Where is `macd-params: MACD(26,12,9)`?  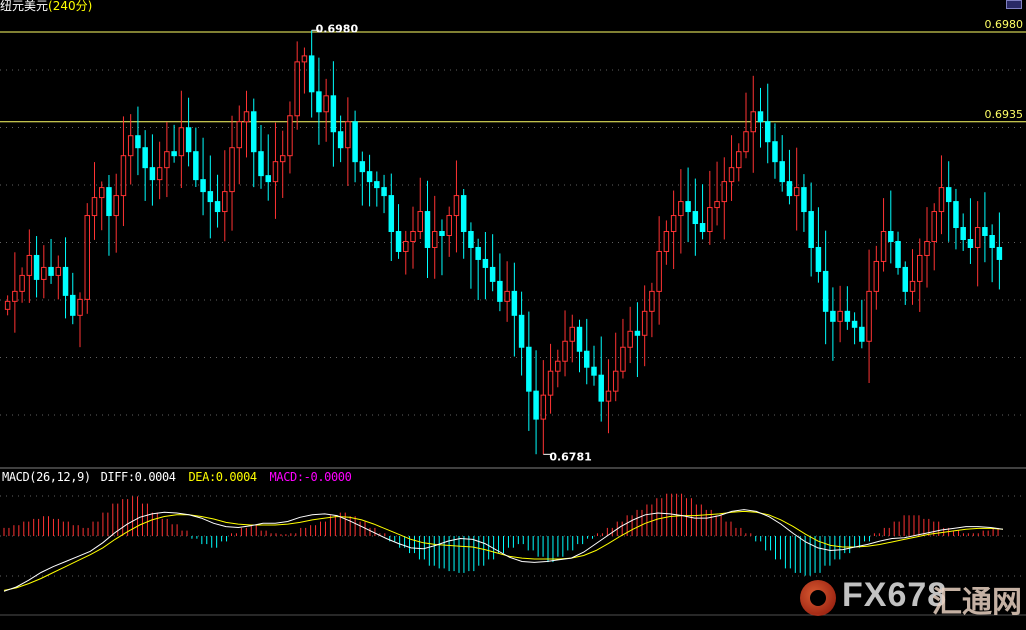
macd-params: MACD(26,12,9) is located at coordinates (46, 477).